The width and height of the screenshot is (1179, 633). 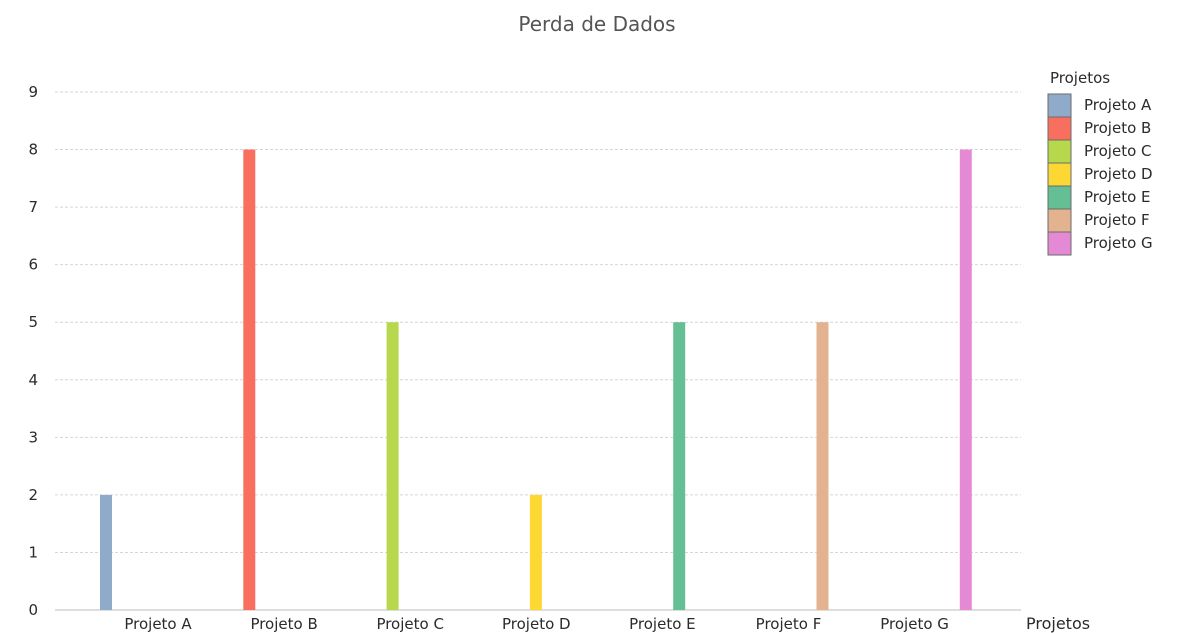 What do you see at coordinates (33, 265) in the screenshot?
I see `y-tick-label: 6` at bounding box center [33, 265].